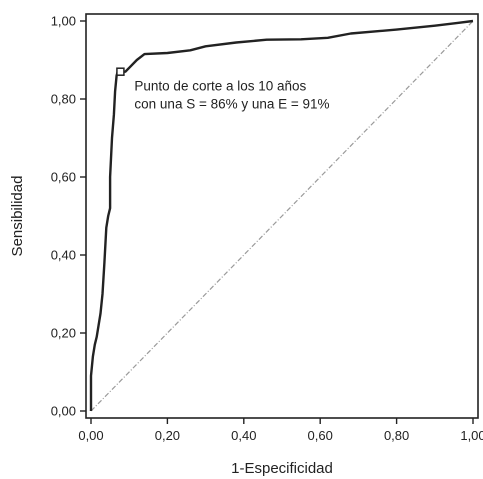 The height and width of the screenshot is (479, 483). Describe the element at coordinates (167, 435) in the screenshot. I see `x-tick-label: 0,20` at that location.